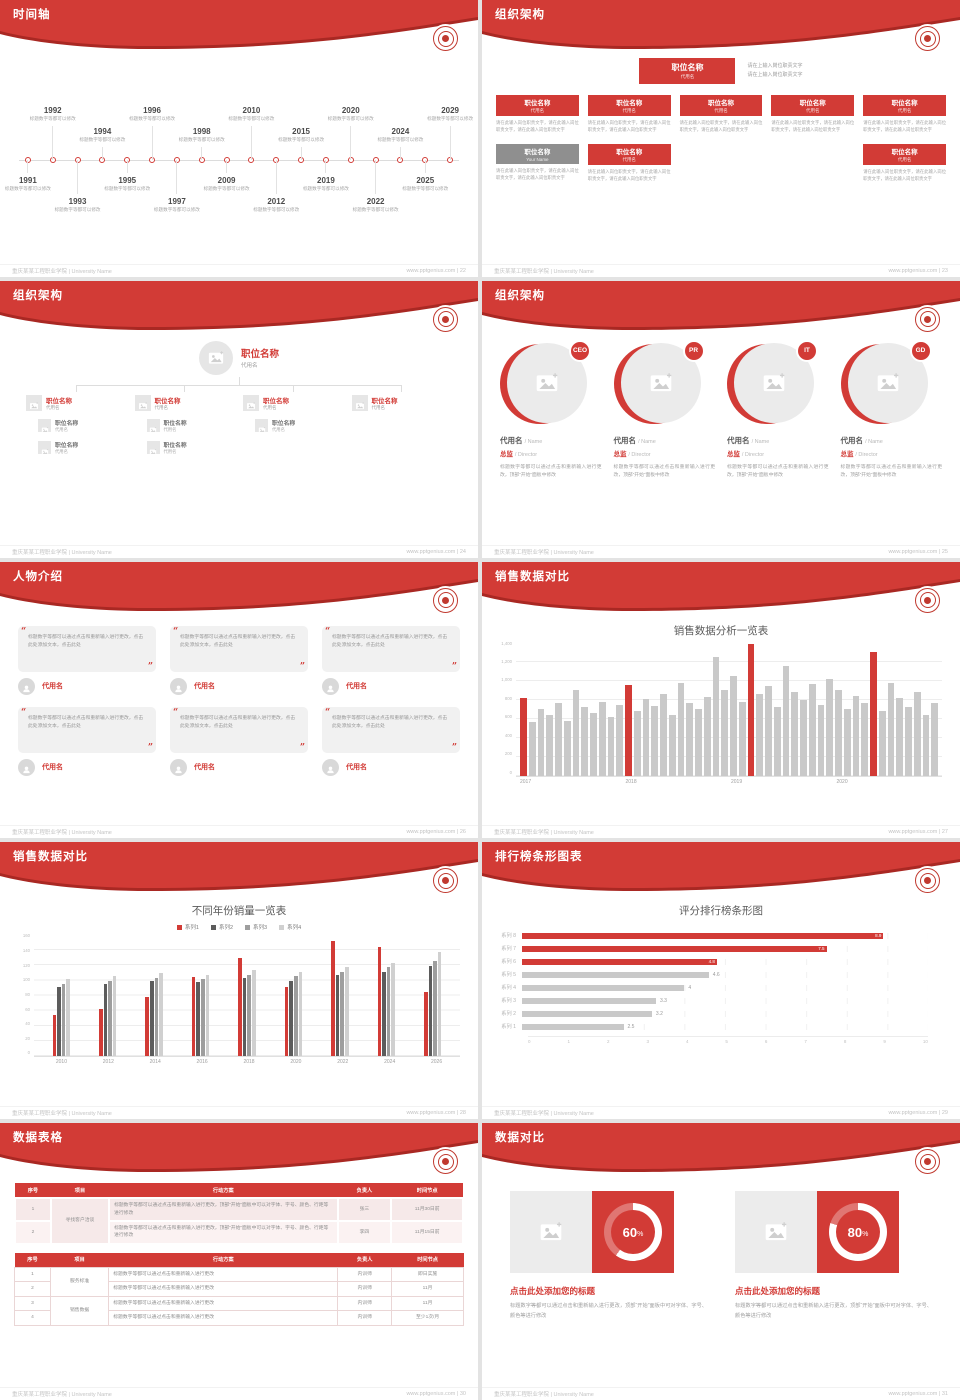 The width and height of the screenshot is (960, 1400). What do you see at coordinates (175, 423) in the screenshot?
I see `org-leaf-title: 职位名称` at bounding box center [175, 423].